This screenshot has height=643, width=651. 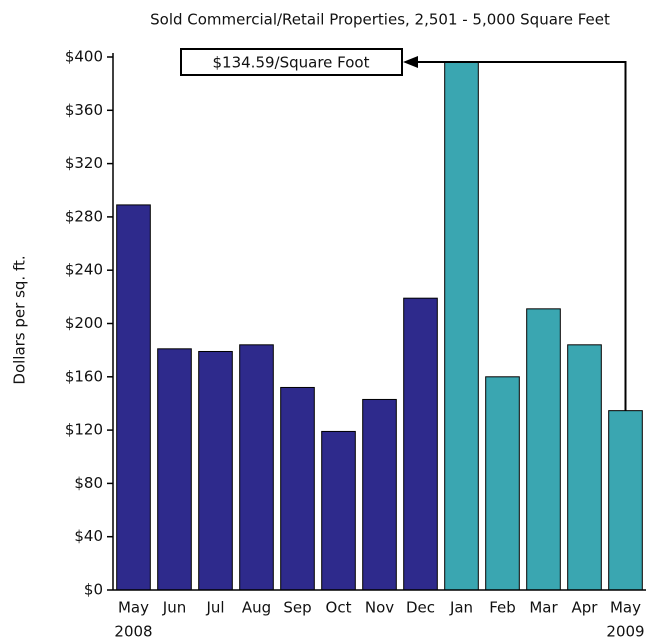 What do you see at coordinates (84, 376) in the screenshot?
I see `y-tick-label: $160` at bounding box center [84, 376].